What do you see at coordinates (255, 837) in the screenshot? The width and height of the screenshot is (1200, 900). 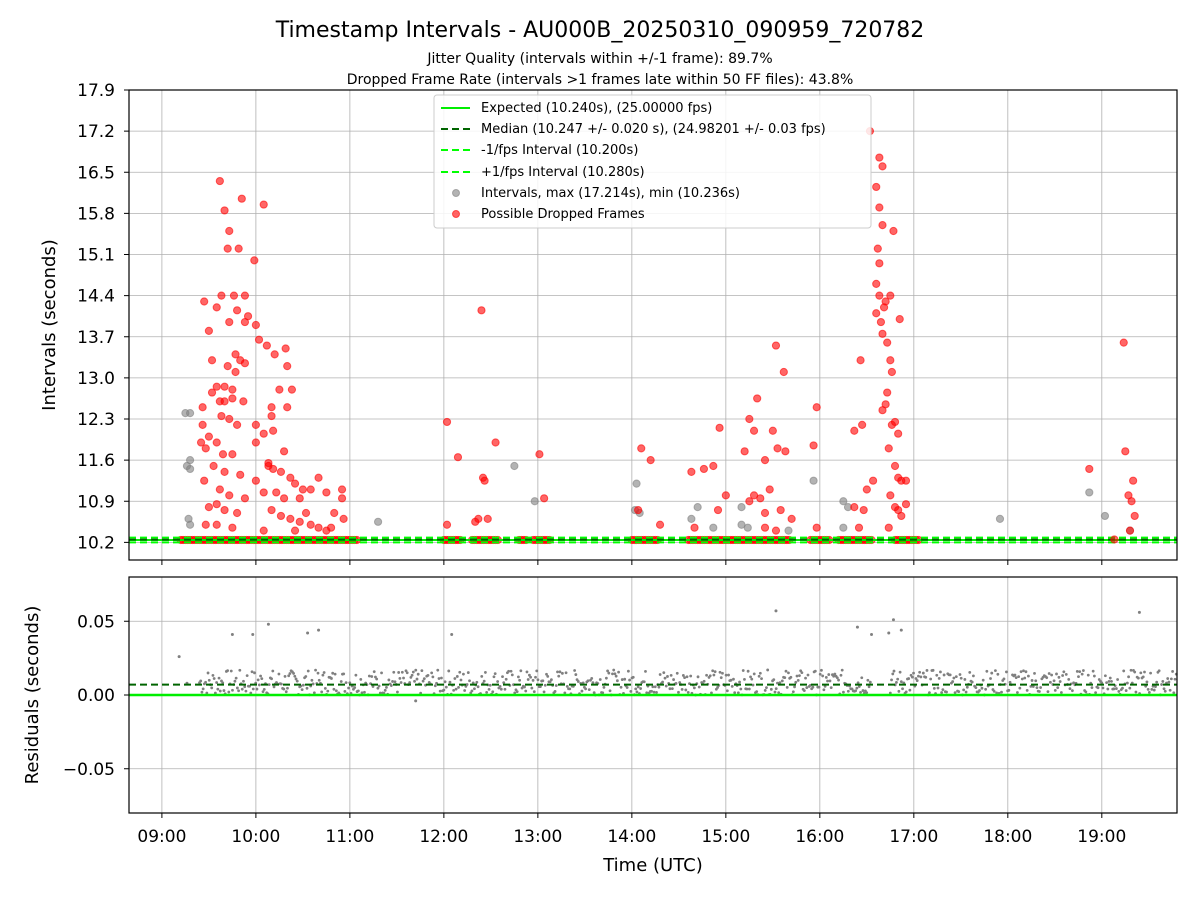 I see `x-tick-label: 10:00` at bounding box center [255, 837].